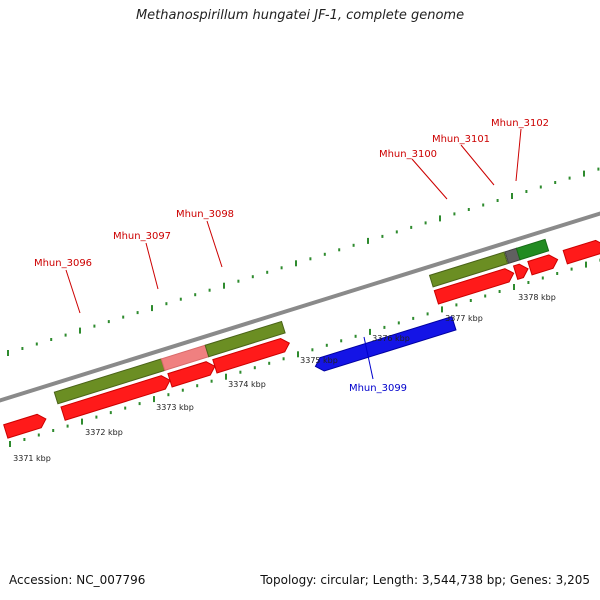 Image resolution: width=600 pixels, height=600 pixels. What do you see at coordinates (247, 384) in the screenshot?
I see `scale-label-3374: 3374 kbp` at bounding box center [247, 384].